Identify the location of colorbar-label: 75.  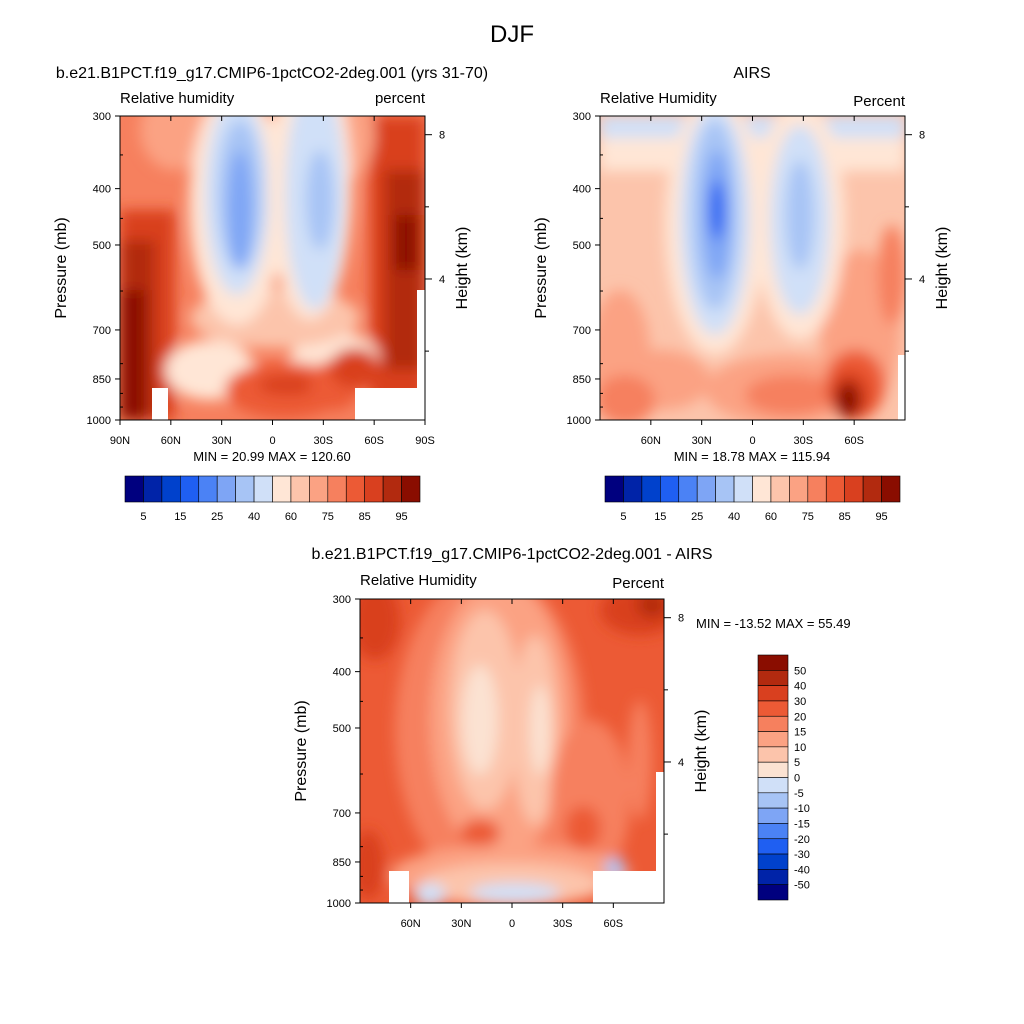
(328, 517).